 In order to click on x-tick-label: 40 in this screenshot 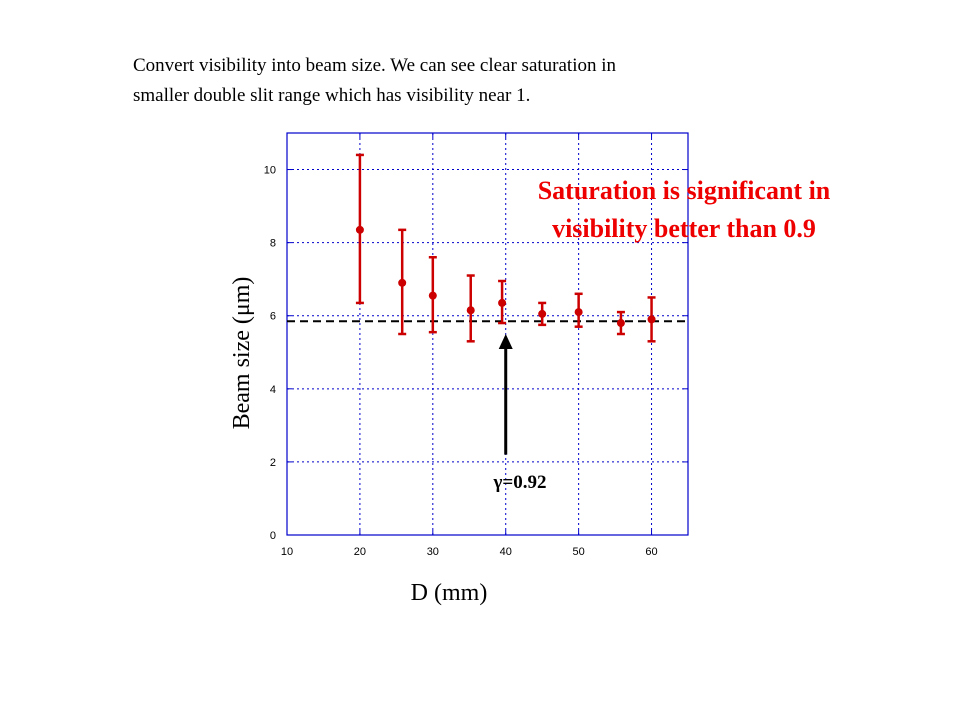, I will do `click(506, 552)`.